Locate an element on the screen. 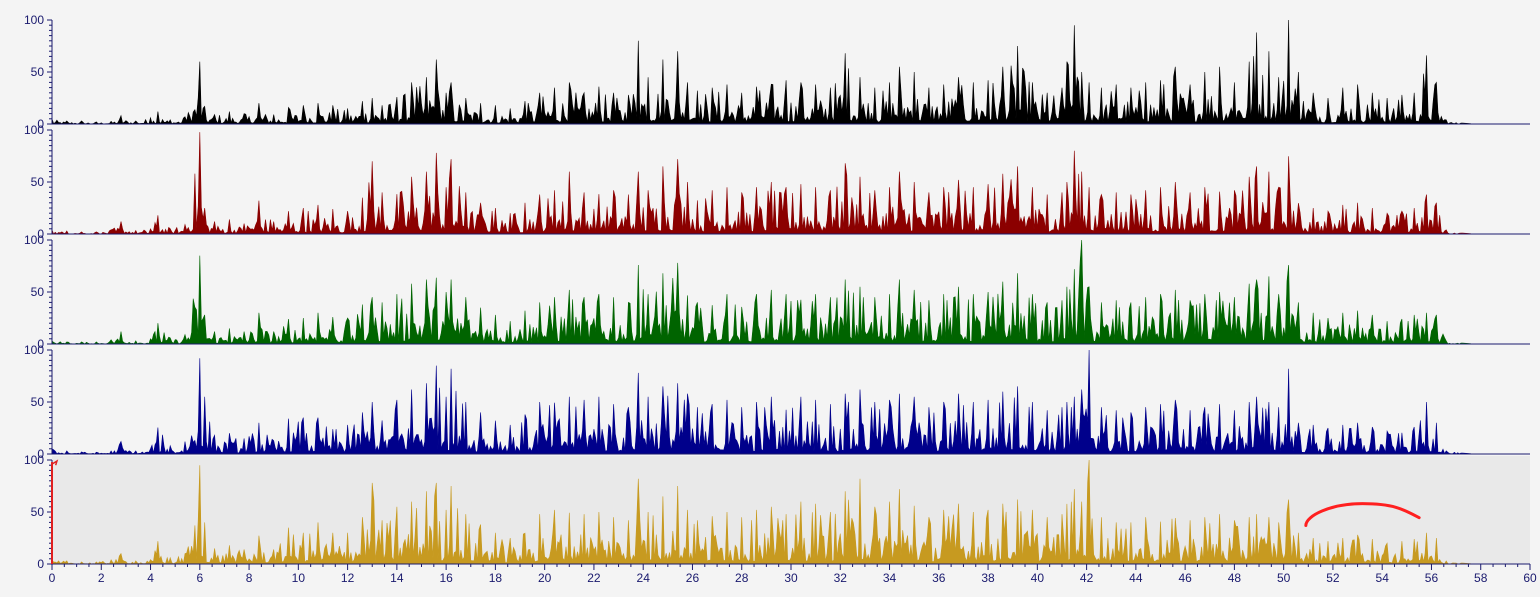 Image resolution: width=1540 pixels, height=597 pixels. x-tick-label: 46 is located at coordinates (1185, 578).